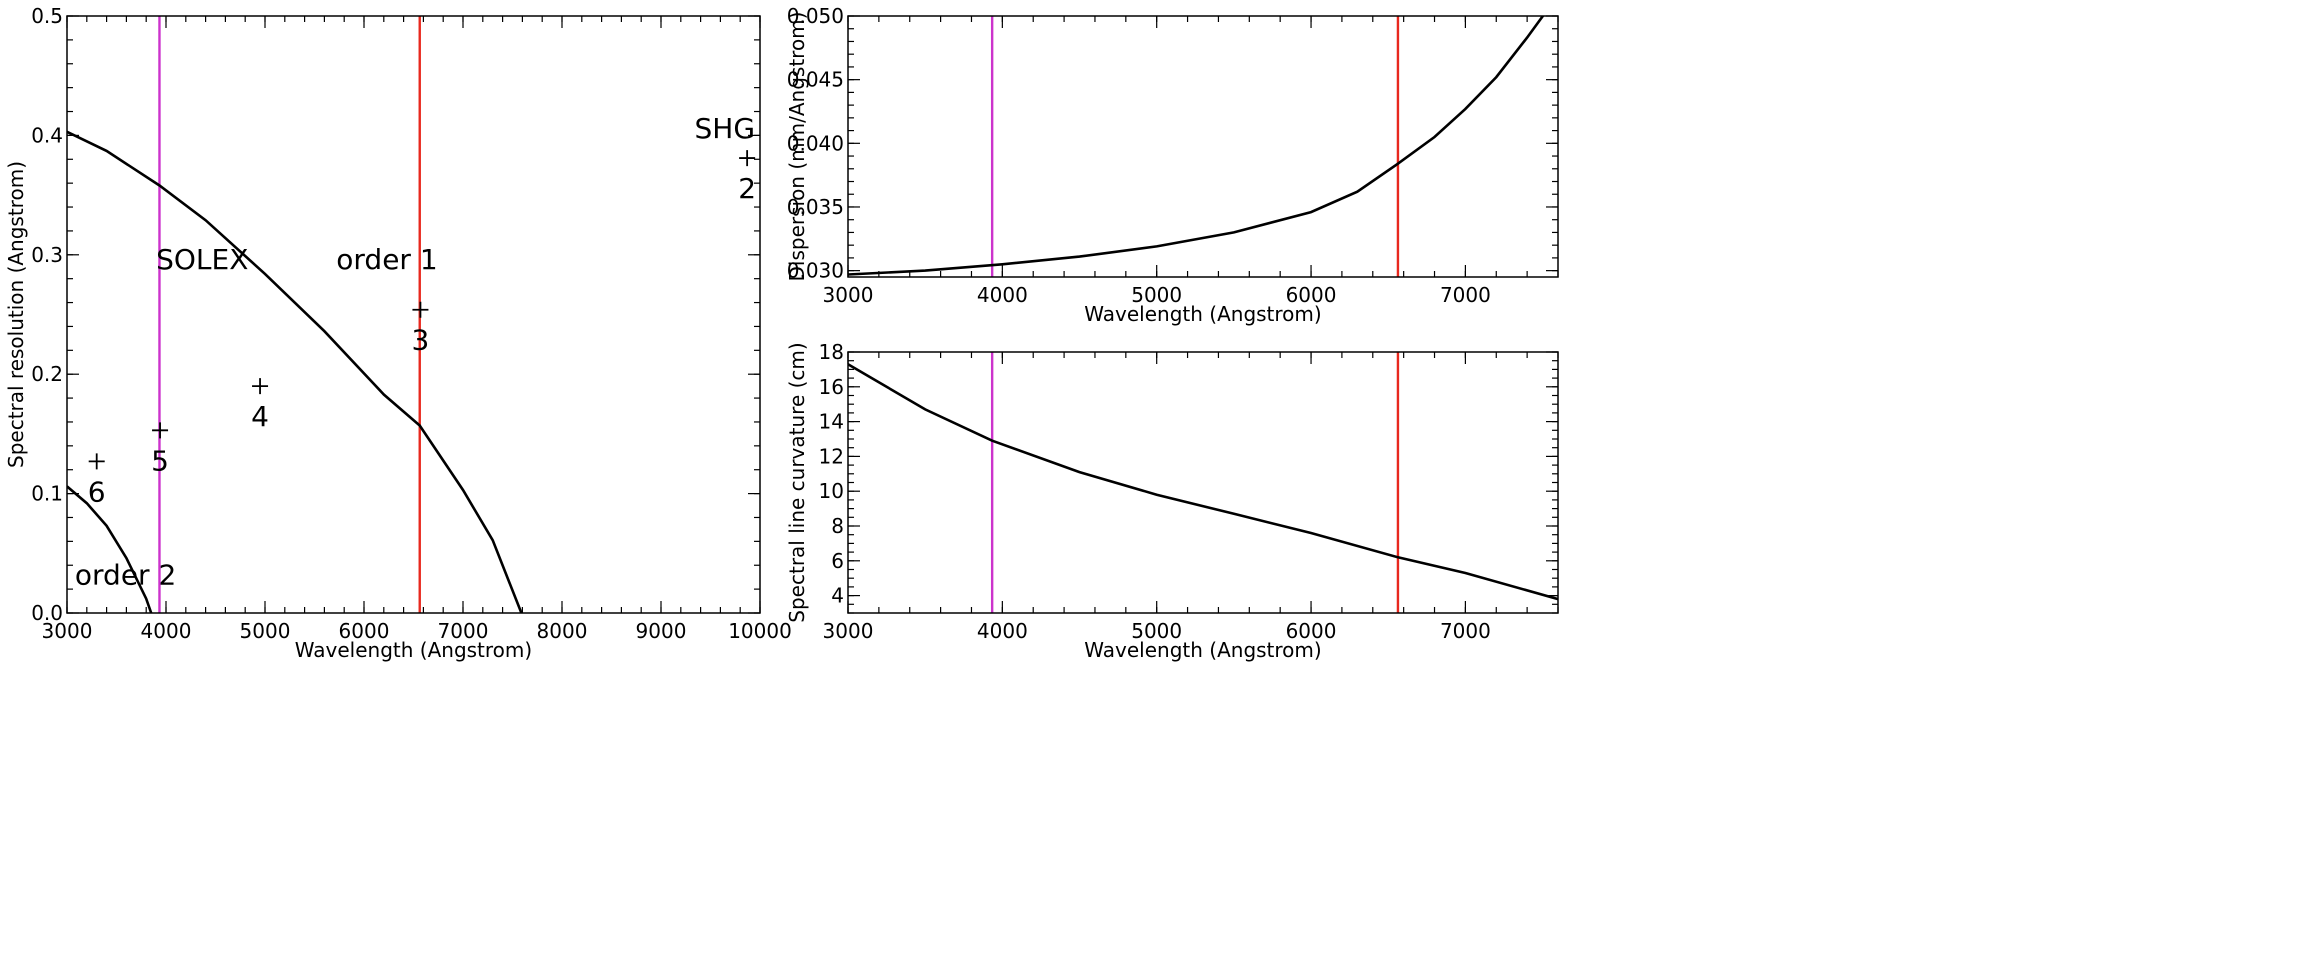  What do you see at coordinates (760, 631) in the screenshot?
I see `x-tick-label: 10000` at bounding box center [760, 631].